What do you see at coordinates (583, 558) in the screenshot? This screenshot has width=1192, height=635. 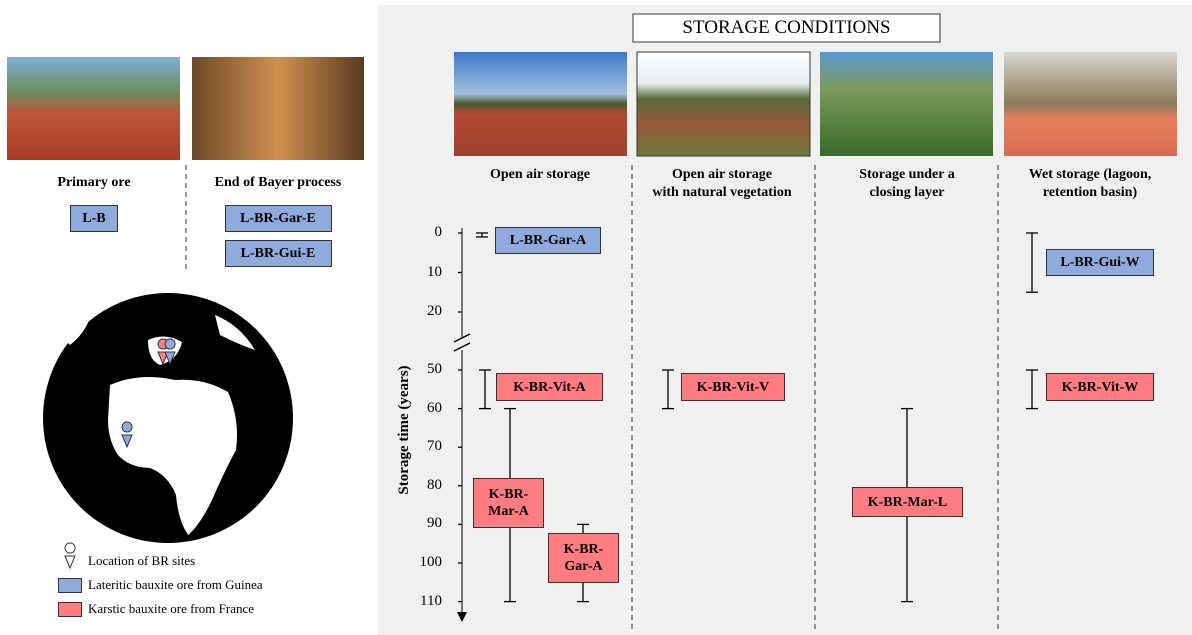 I see `sample-box: K-BR-Gar-A` at bounding box center [583, 558].